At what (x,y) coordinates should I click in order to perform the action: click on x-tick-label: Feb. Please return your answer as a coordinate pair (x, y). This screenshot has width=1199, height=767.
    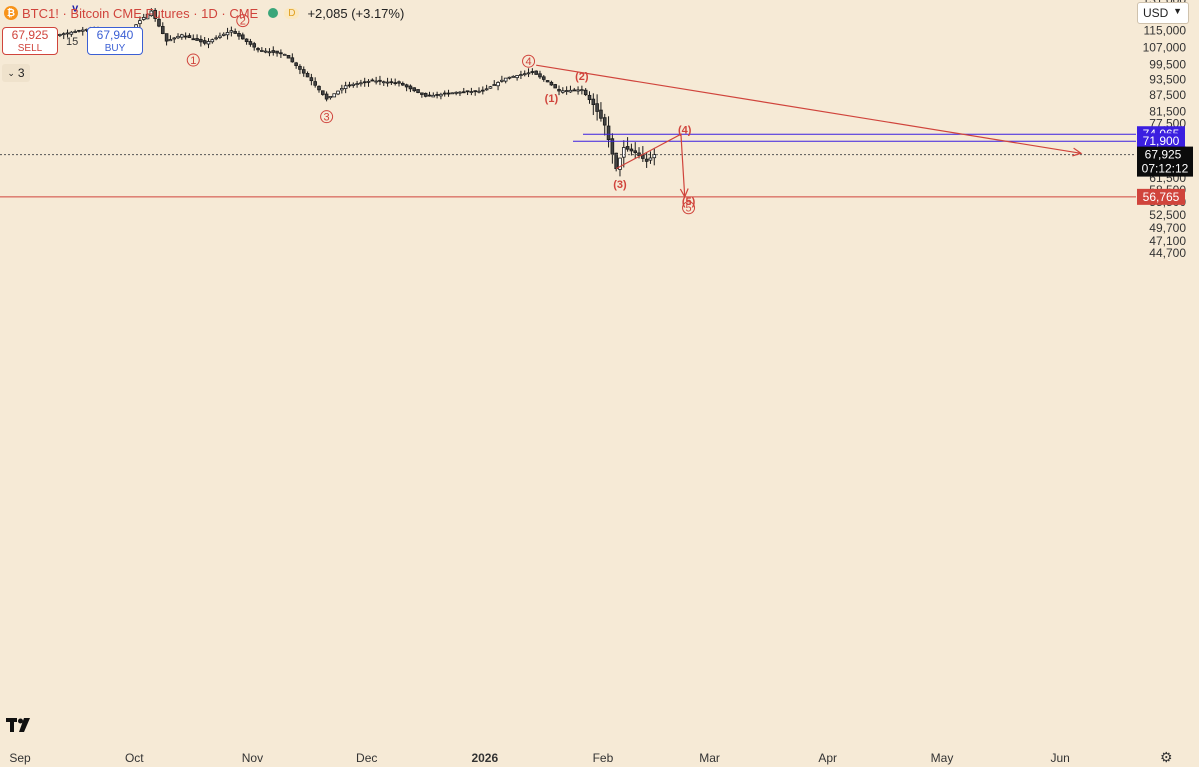
    Looking at the image, I should click on (603, 758).